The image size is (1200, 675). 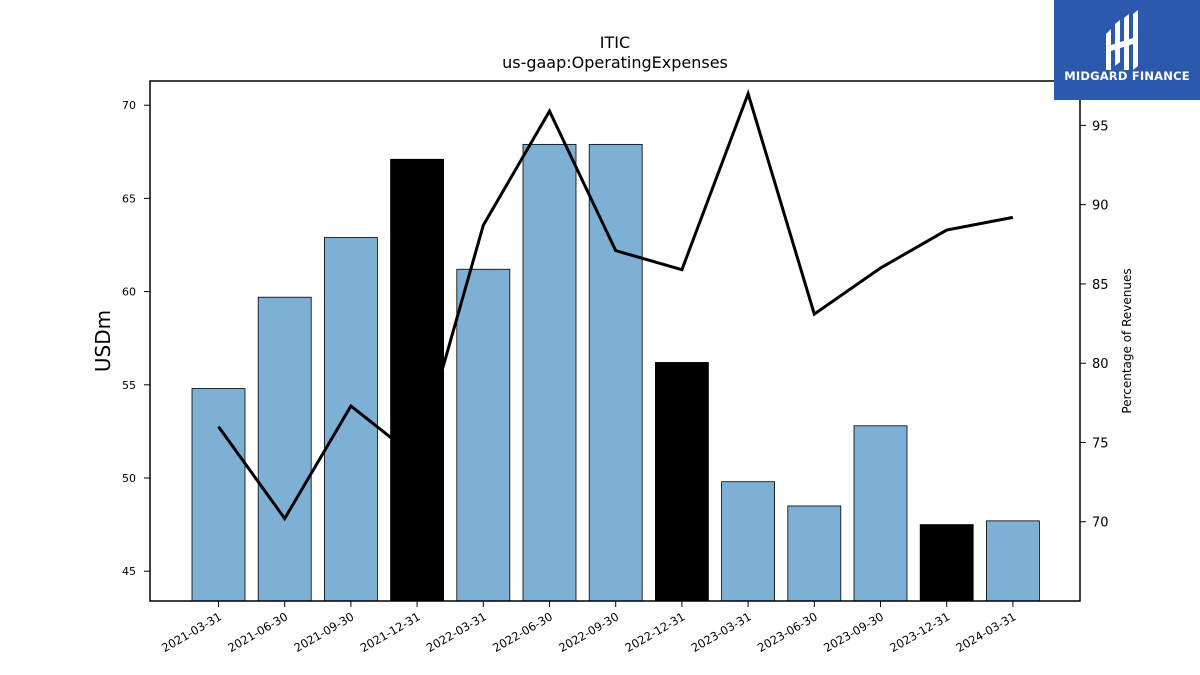 What do you see at coordinates (853, 632) in the screenshot?
I see `x-tick-label: 2023-09-30` at bounding box center [853, 632].